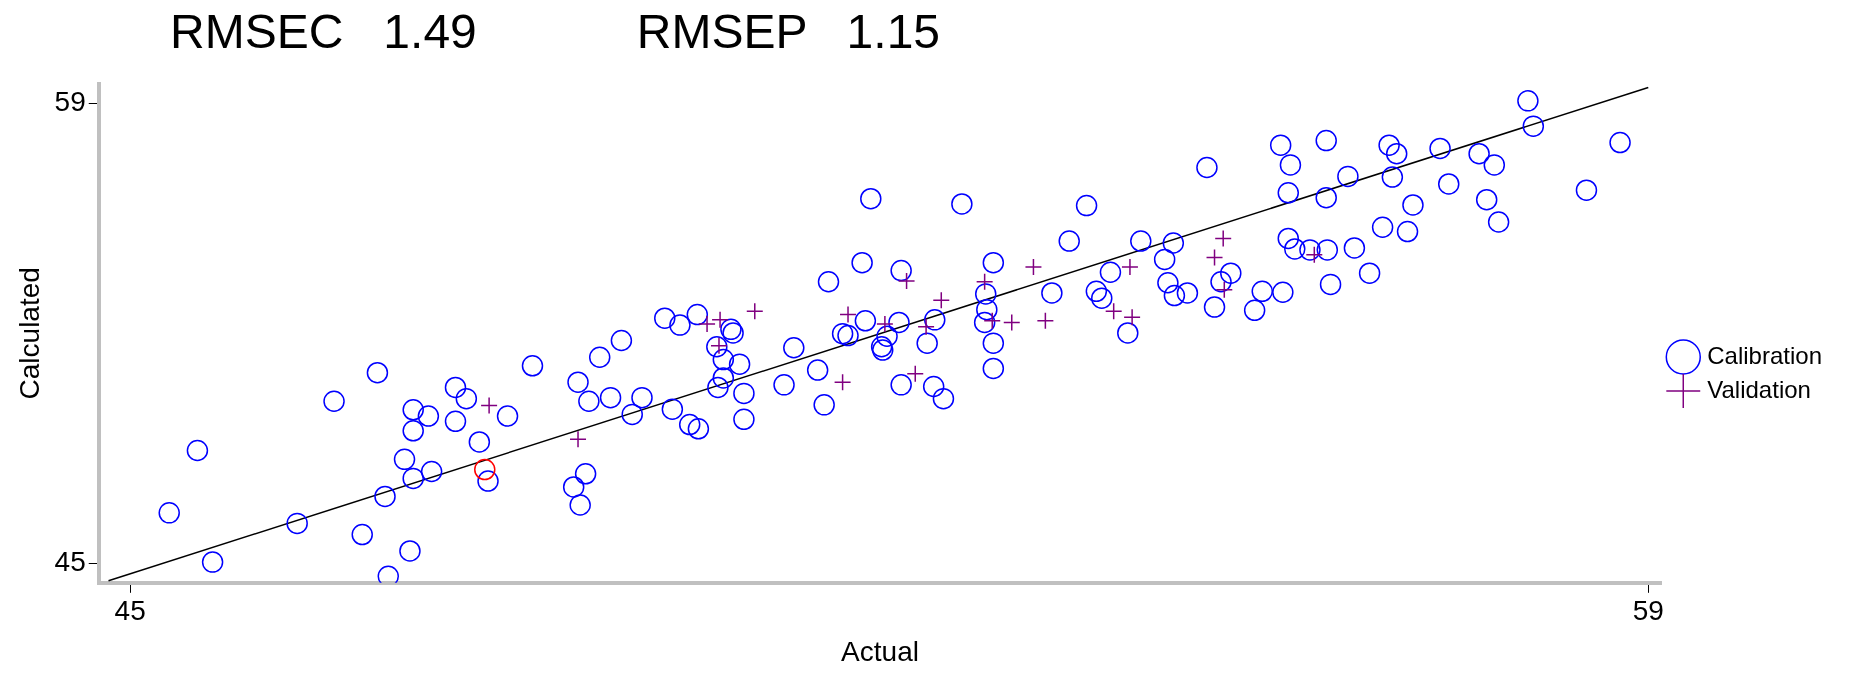 The height and width of the screenshot is (690, 1872). What do you see at coordinates (1765, 355) in the screenshot?
I see `legend-label: Calibration` at bounding box center [1765, 355].